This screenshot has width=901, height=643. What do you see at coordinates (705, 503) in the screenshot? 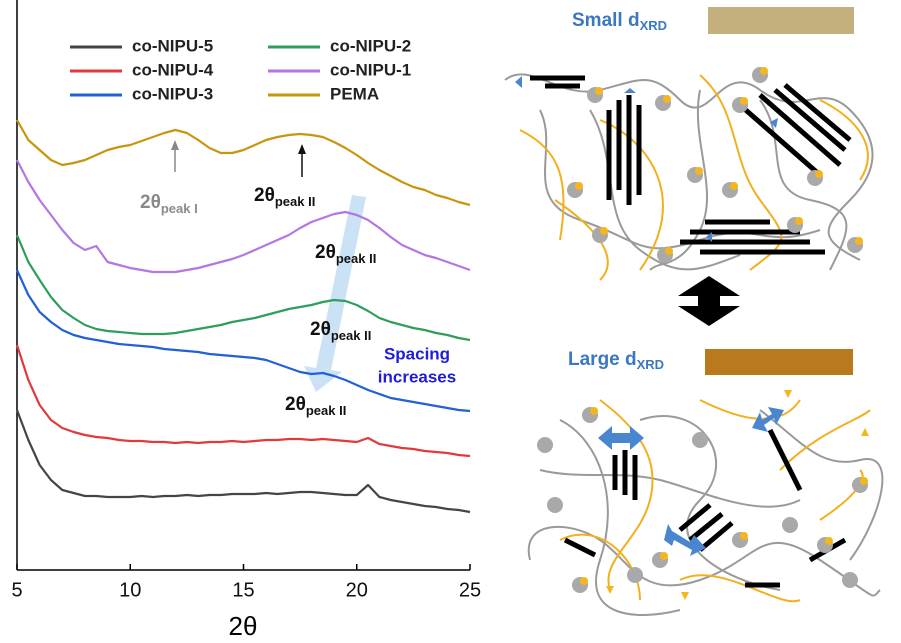
I see `schematic-bottom` at bounding box center [705, 503].